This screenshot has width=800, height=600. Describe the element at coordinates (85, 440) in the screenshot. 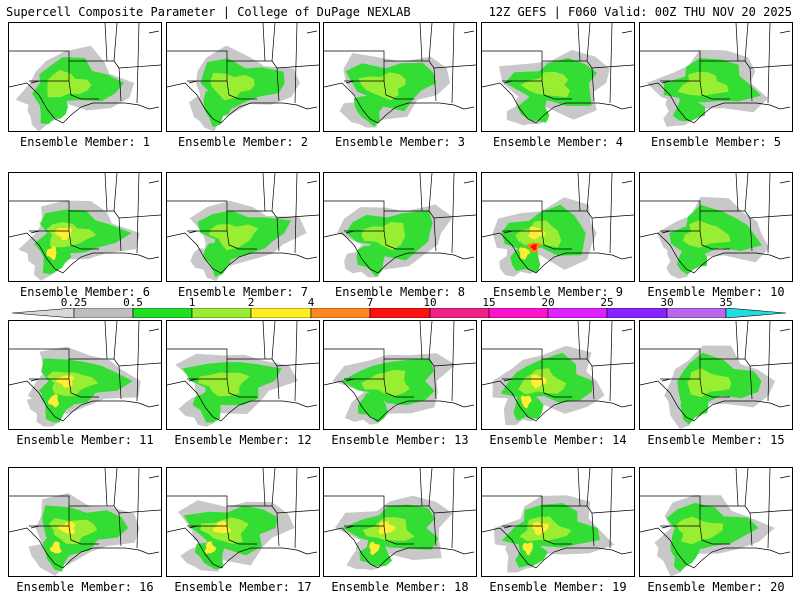

I see `ensemble-member-label: Ensemble Member: 11` at that location.